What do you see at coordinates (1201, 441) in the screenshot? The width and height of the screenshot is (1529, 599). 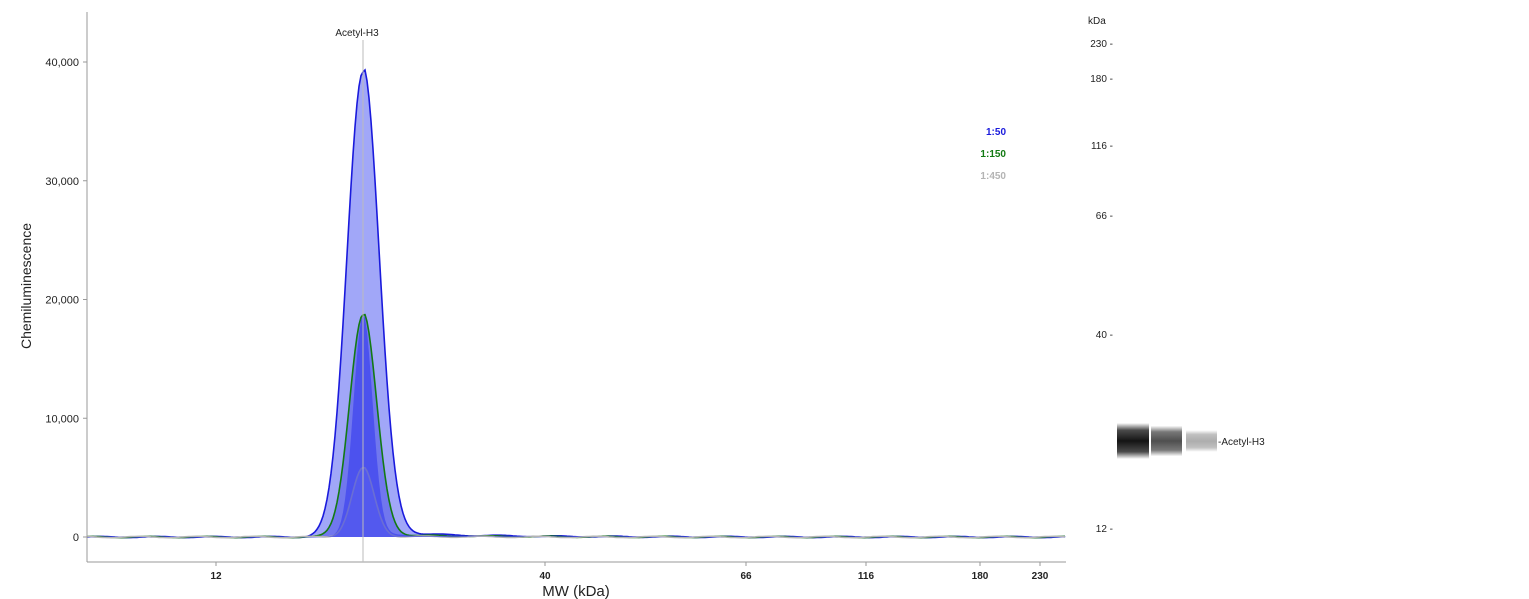 I see `lane-band-1:450` at bounding box center [1201, 441].